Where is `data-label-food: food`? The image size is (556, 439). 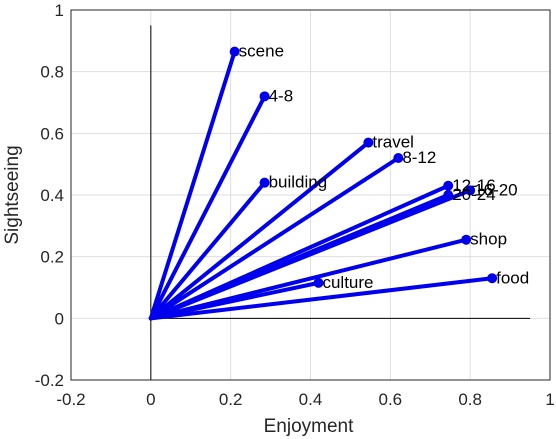 data-label-food: food is located at coordinates (512, 277).